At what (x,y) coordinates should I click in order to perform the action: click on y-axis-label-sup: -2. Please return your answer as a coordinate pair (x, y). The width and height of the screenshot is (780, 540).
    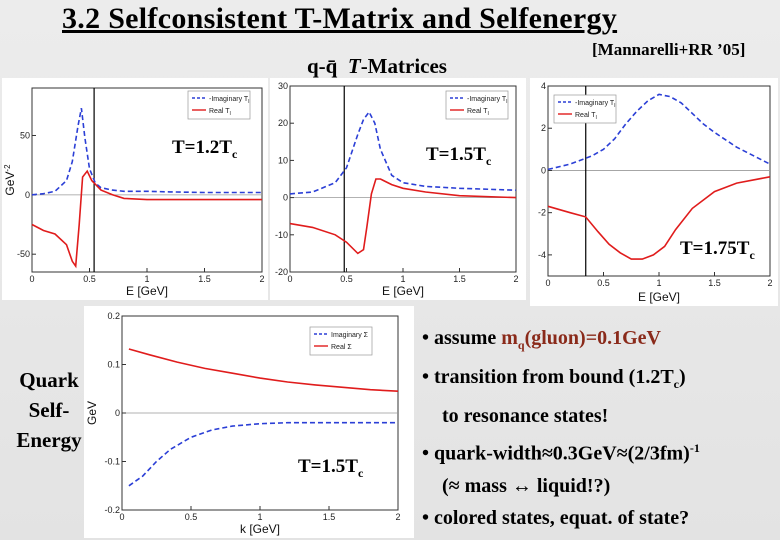
    Looking at the image, I should click on (7, 168).